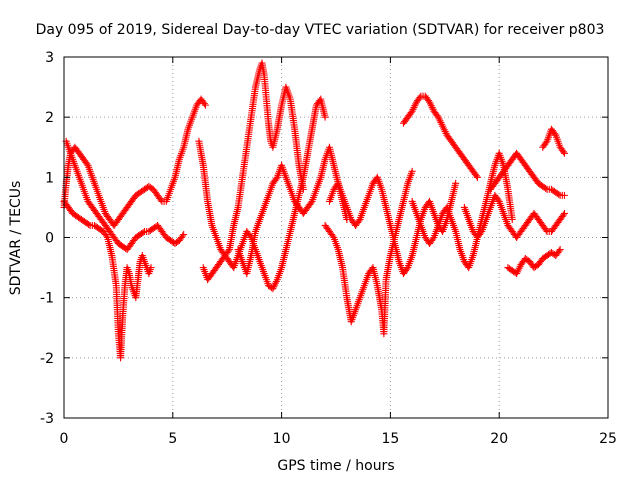 This screenshot has height=480, width=640. What do you see at coordinates (608, 439) in the screenshot?
I see `x-tick-label: 25` at bounding box center [608, 439].